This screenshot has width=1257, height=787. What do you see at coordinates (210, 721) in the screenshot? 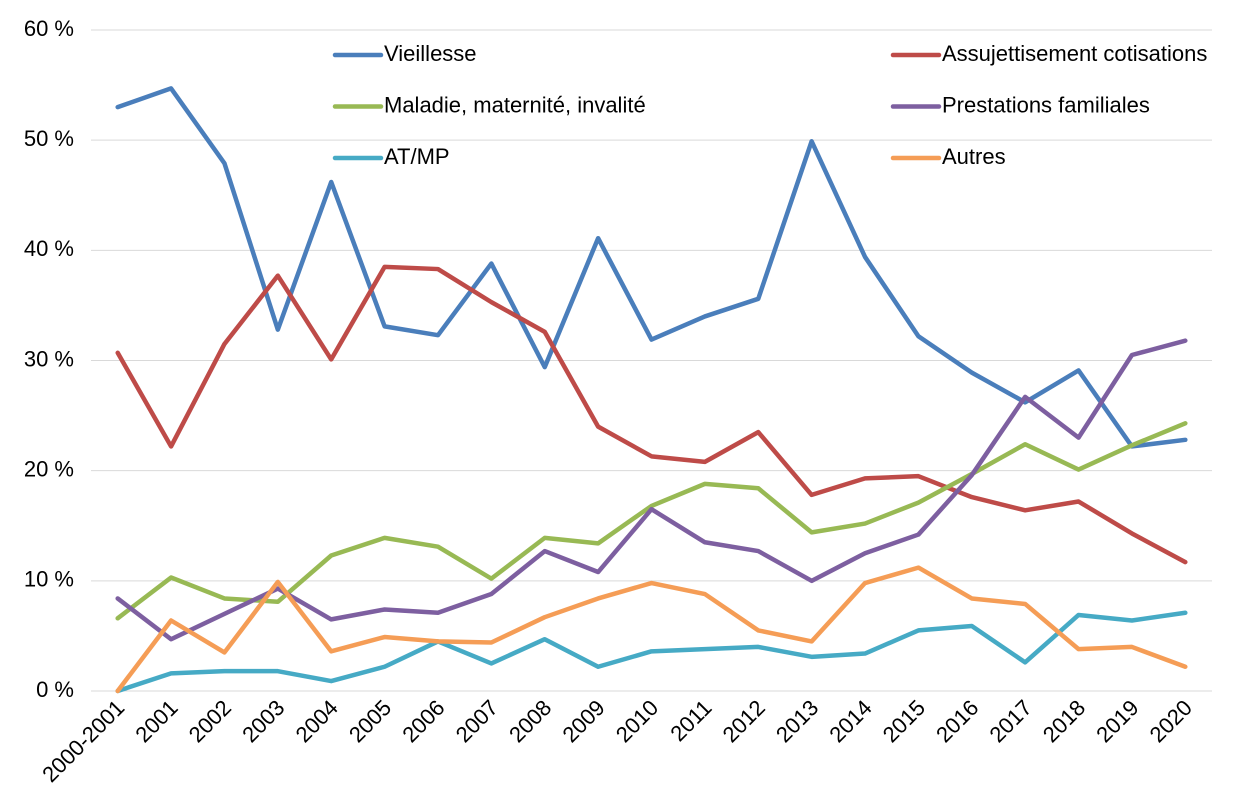
I see `x-tick-label: 2002` at bounding box center [210, 721].